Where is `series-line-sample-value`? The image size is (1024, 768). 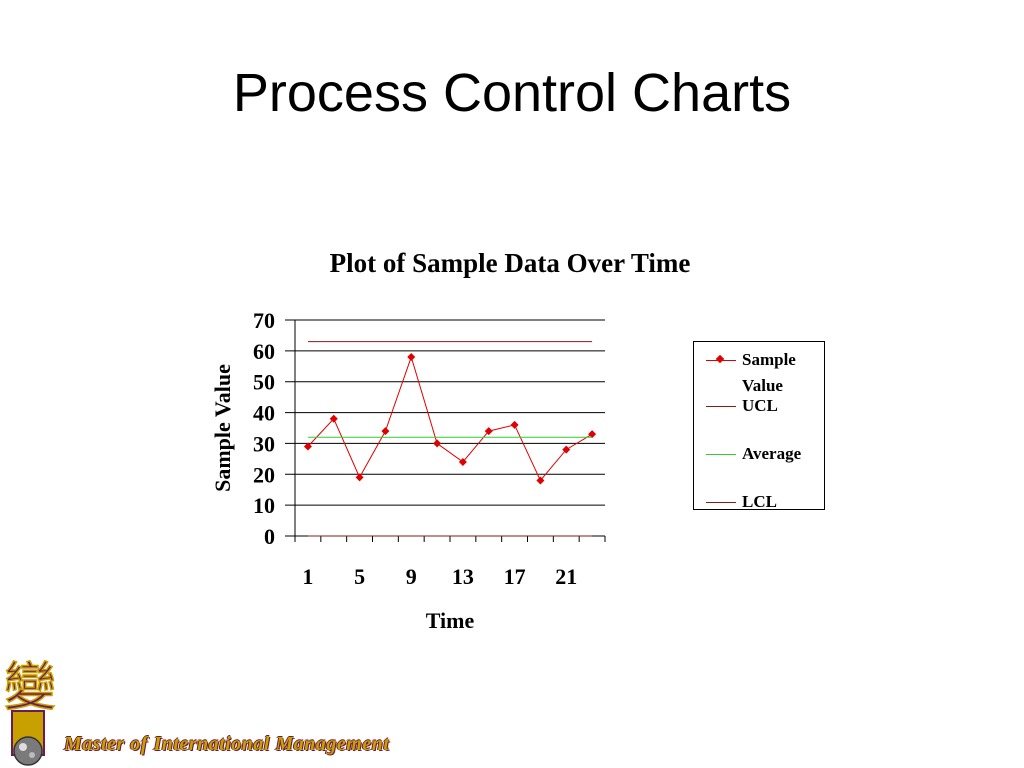 series-line-sample-value is located at coordinates (450, 418).